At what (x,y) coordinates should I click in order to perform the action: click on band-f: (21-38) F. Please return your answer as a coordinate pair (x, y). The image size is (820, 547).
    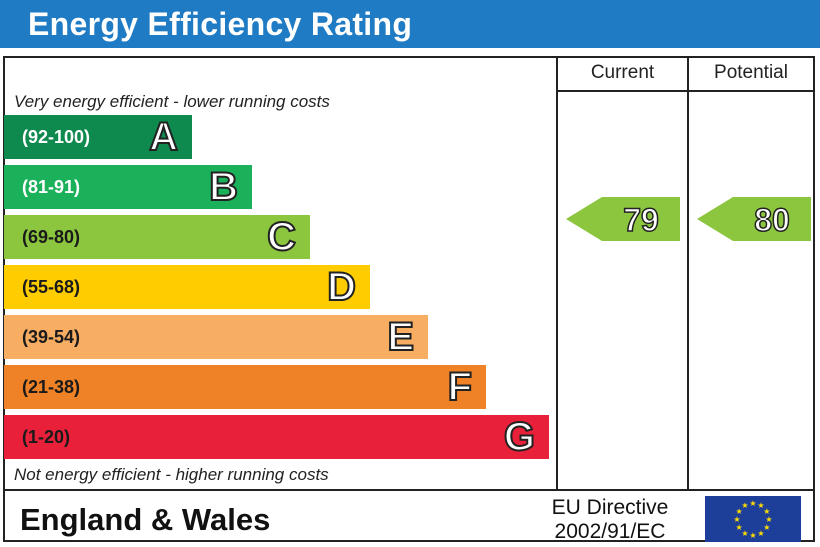
    Looking at the image, I should click on (245, 387).